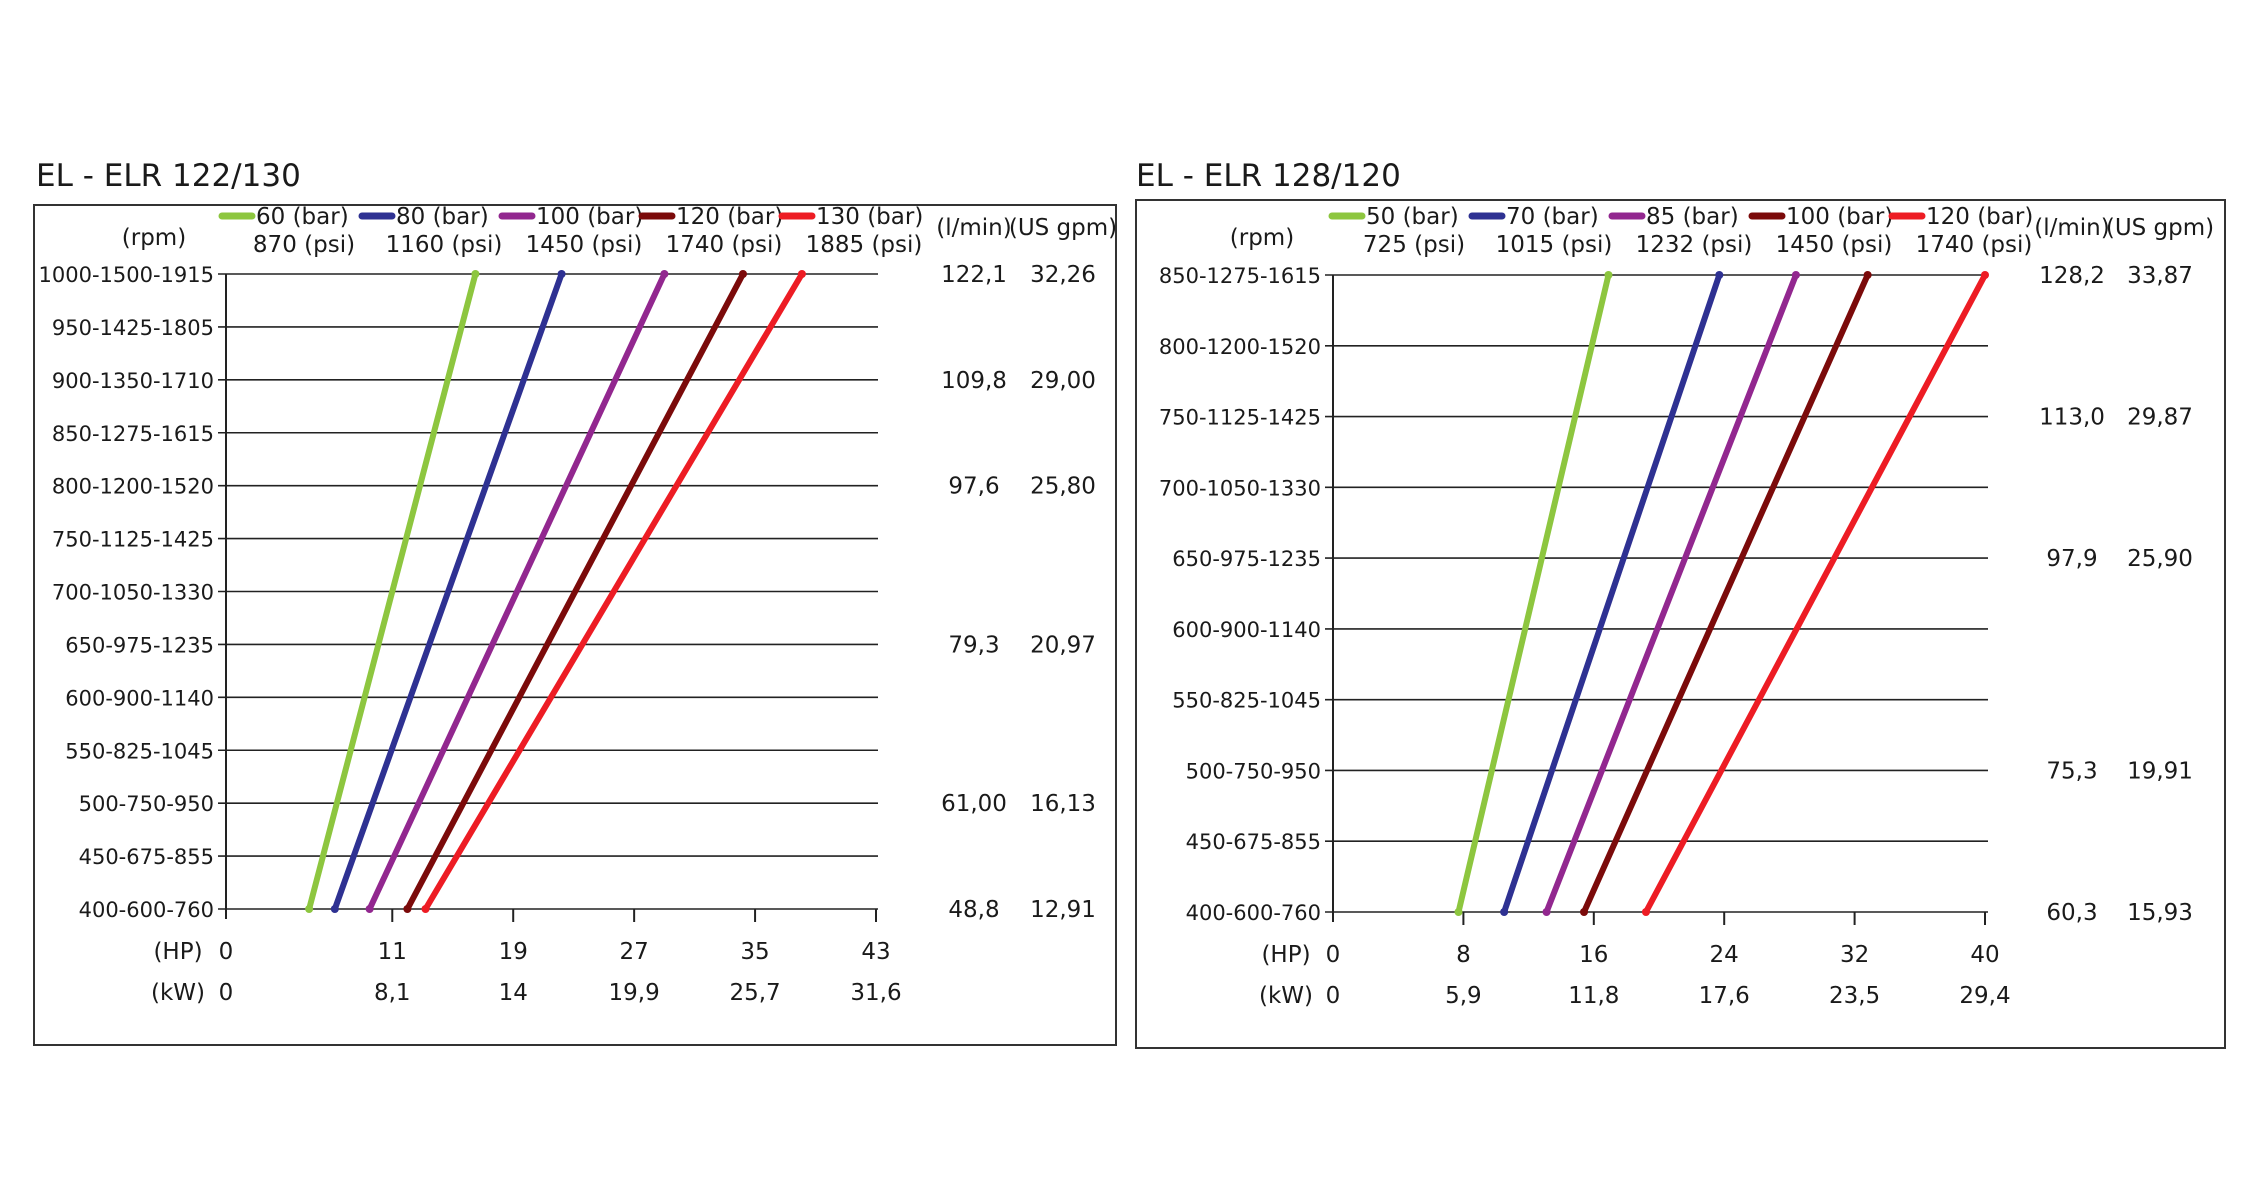  What do you see at coordinates (513, 993) in the screenshot?
I see `kw-tick-label: 14` at bounding box center [513, 993].